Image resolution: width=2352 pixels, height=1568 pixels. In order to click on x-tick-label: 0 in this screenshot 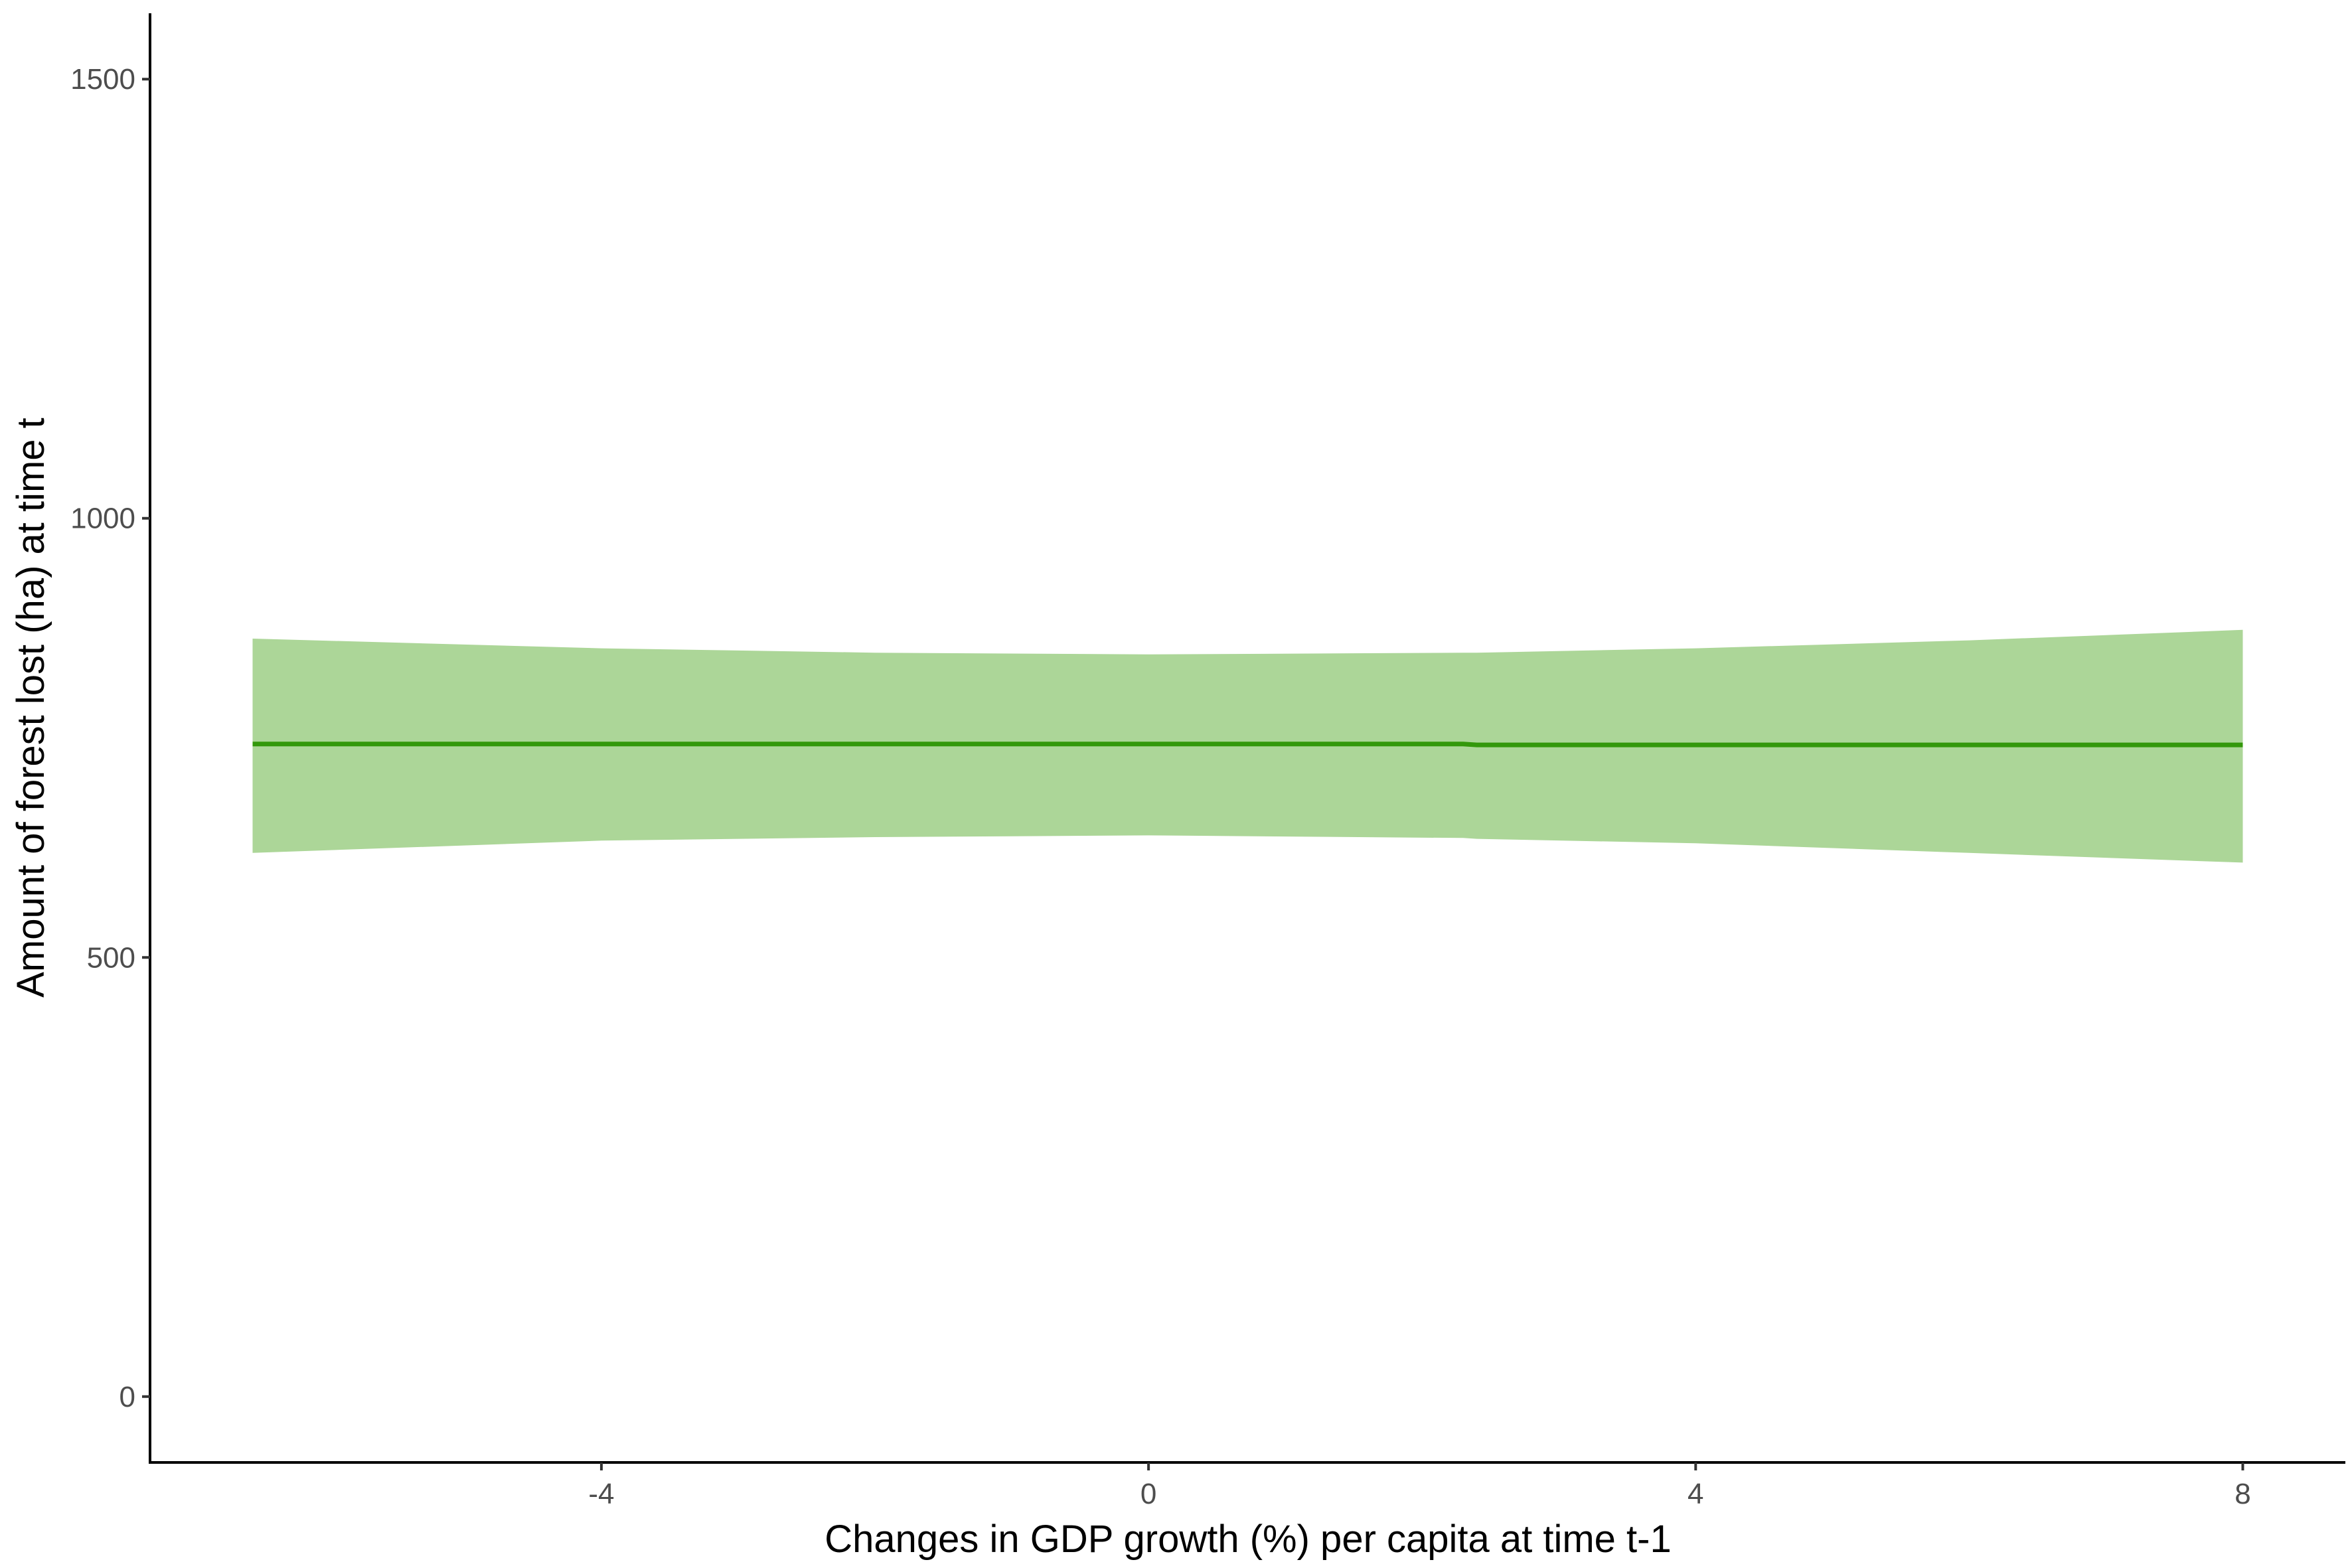, I will do `click(1148, 1494)`.